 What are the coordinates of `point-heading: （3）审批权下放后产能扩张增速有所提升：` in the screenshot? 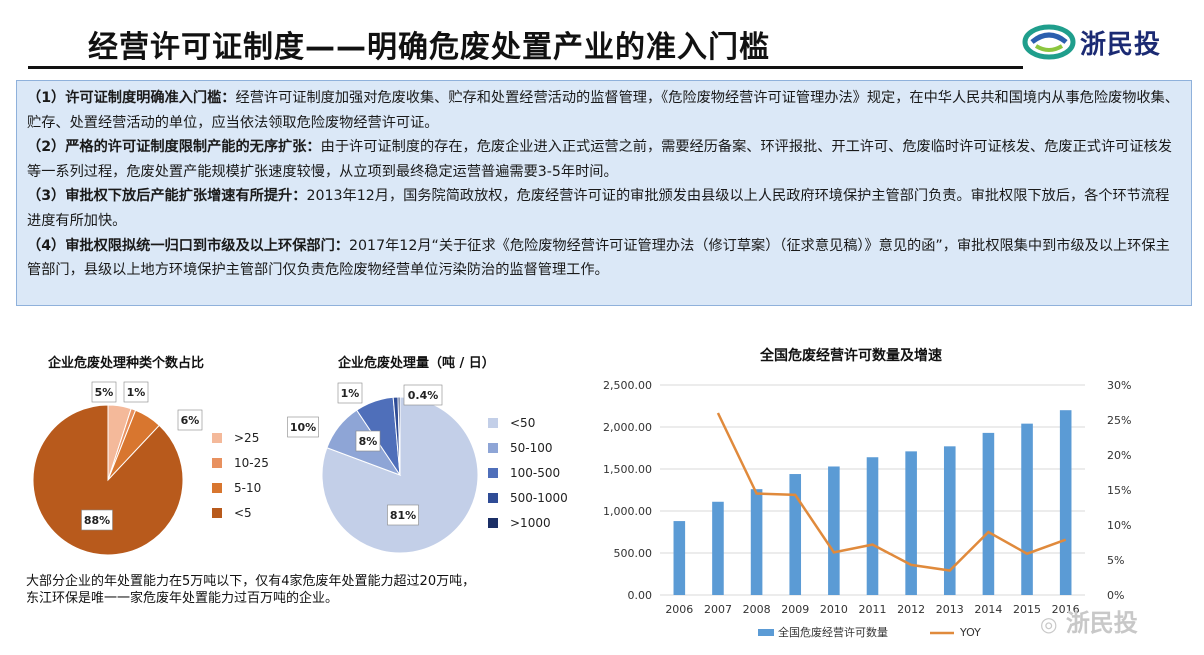 It's located at (167, 196).